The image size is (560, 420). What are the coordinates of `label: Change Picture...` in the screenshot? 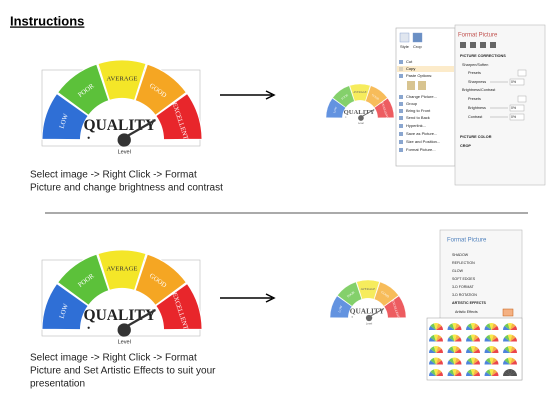 It's located at (421, 96).